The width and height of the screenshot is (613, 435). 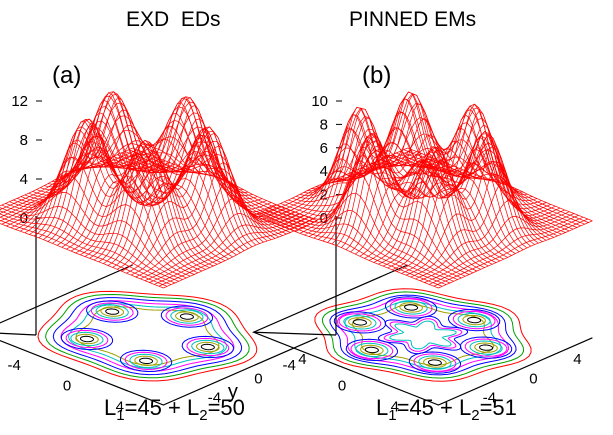 What do you see at coordinates (324, 171) in the screenshot?
I see `z-tick-label: 4` at bounding box center [324, 171].